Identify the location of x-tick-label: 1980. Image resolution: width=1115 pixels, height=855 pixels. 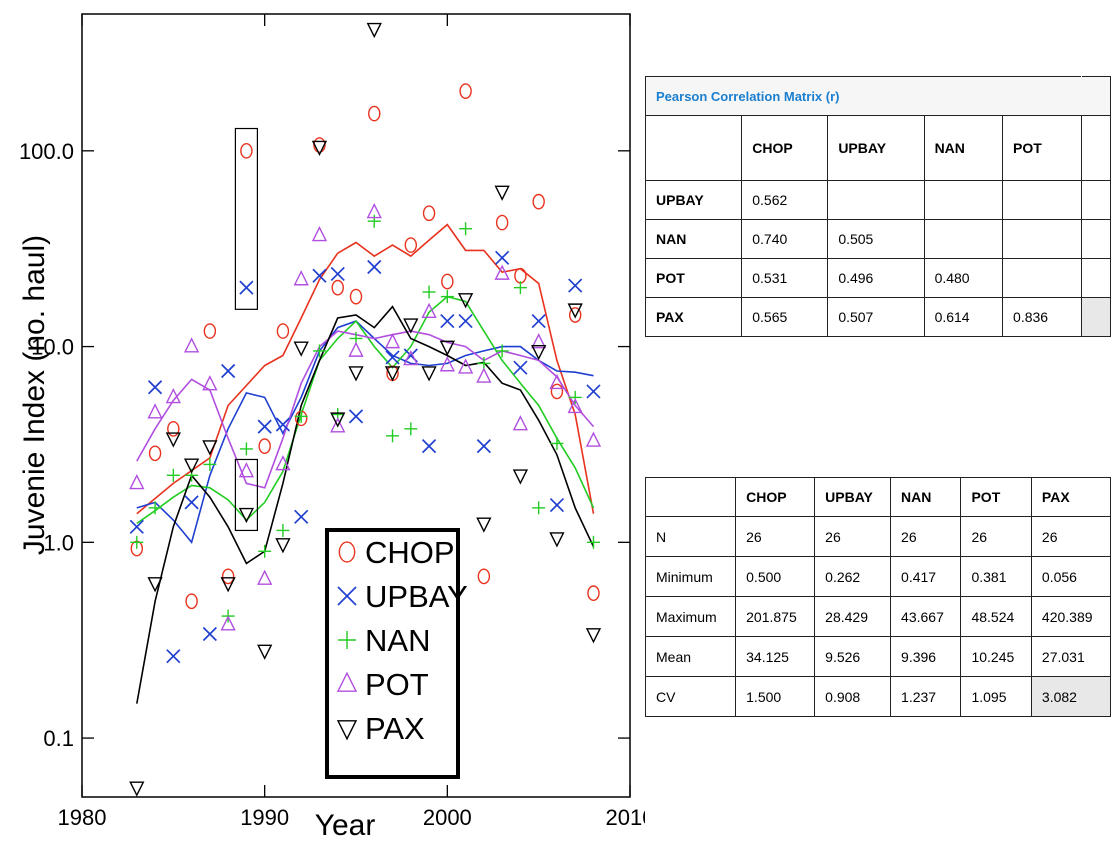
(82, 817).